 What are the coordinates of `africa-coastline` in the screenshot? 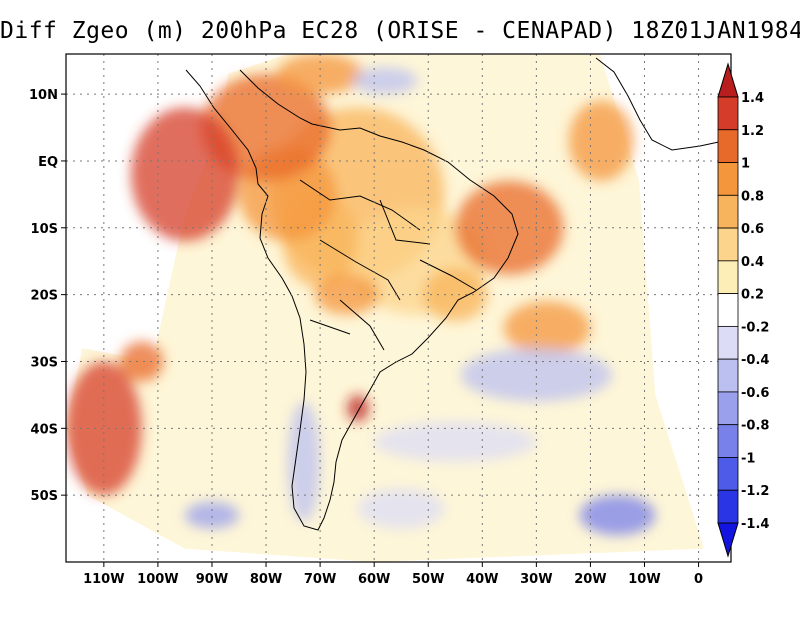 It's located at (662, 104).